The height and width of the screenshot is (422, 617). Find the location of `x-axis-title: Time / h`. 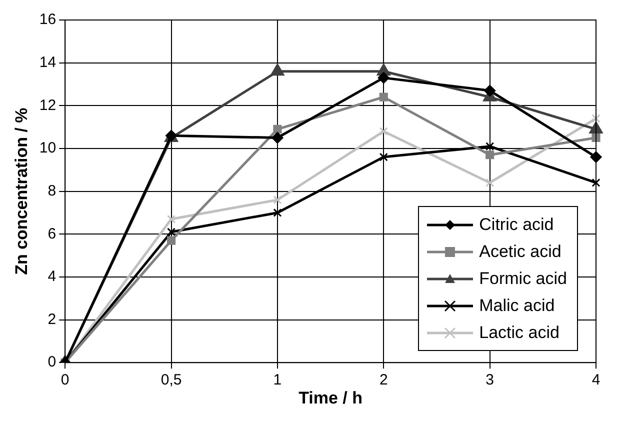

x-axis-title: Time / h is located at coordinates (330, 398).